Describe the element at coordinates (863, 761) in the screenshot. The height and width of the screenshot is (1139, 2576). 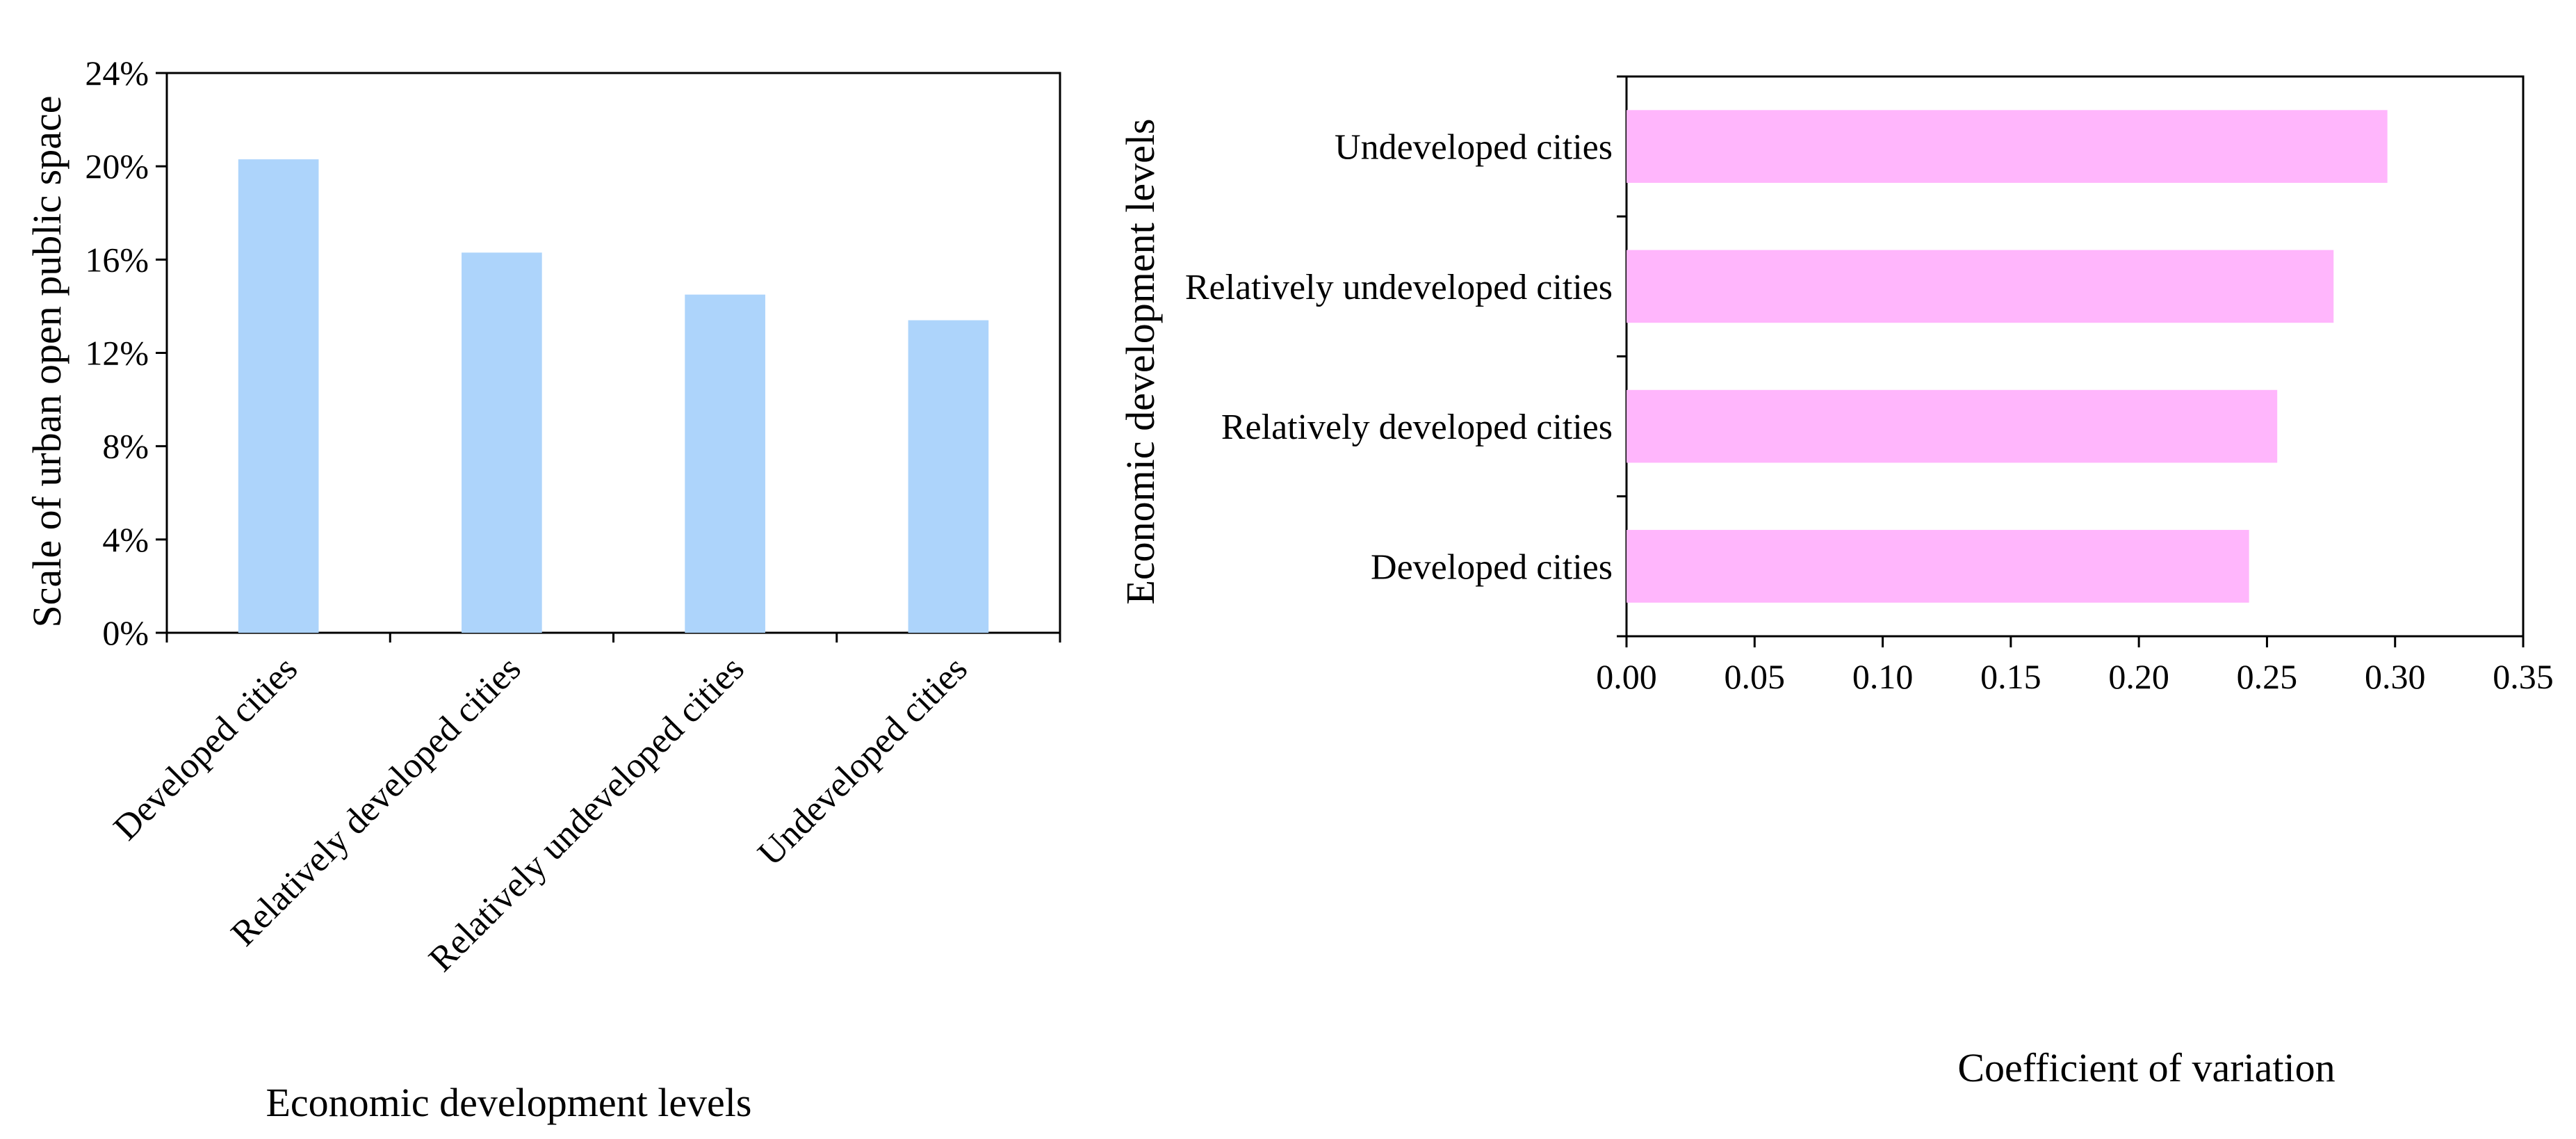
I see `left-x-tick-label: Undeveloped cities` at that location.